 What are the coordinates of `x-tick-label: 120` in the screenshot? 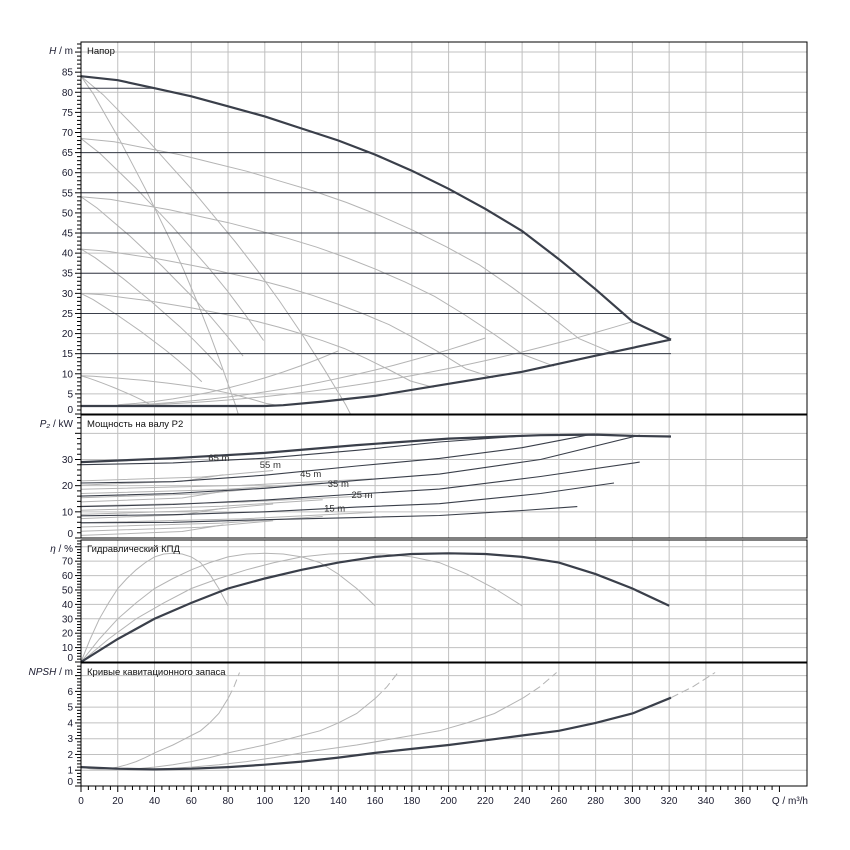 It's located at (301, 801).